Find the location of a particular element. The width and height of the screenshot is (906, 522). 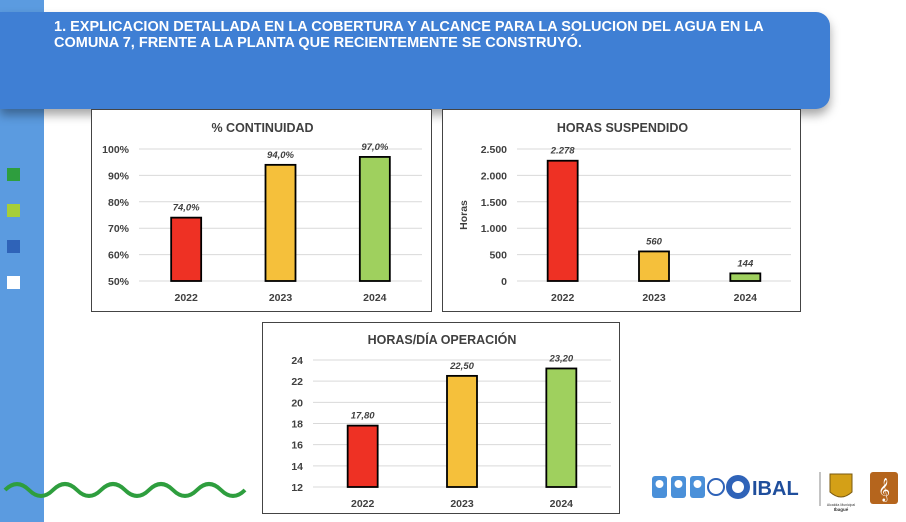

lime-square is located at coordinates (13, 210).